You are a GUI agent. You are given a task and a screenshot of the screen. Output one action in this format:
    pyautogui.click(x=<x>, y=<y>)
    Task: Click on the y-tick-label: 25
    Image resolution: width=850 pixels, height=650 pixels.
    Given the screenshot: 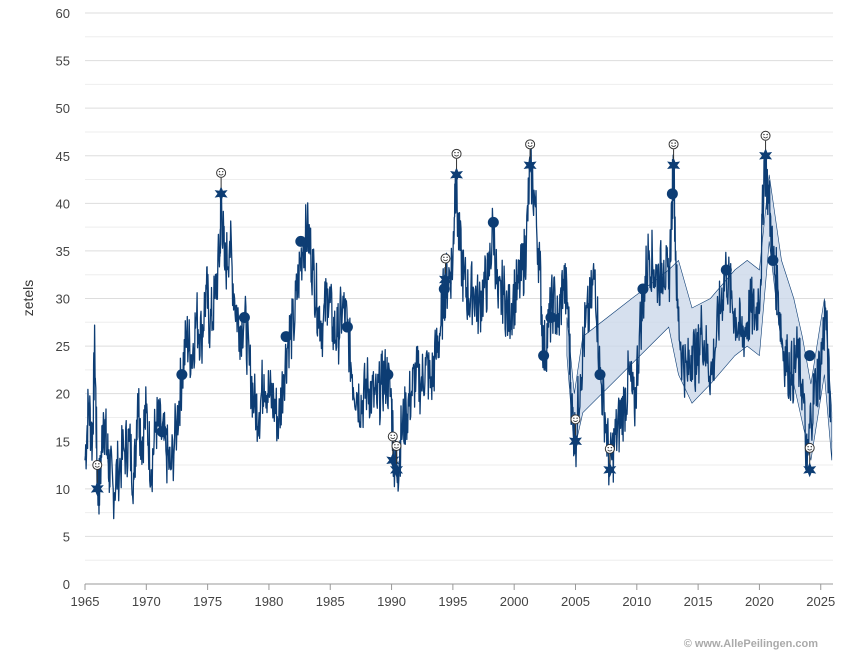 What is the action you would take?
    pyautogui.click(x=63, y=346)
    